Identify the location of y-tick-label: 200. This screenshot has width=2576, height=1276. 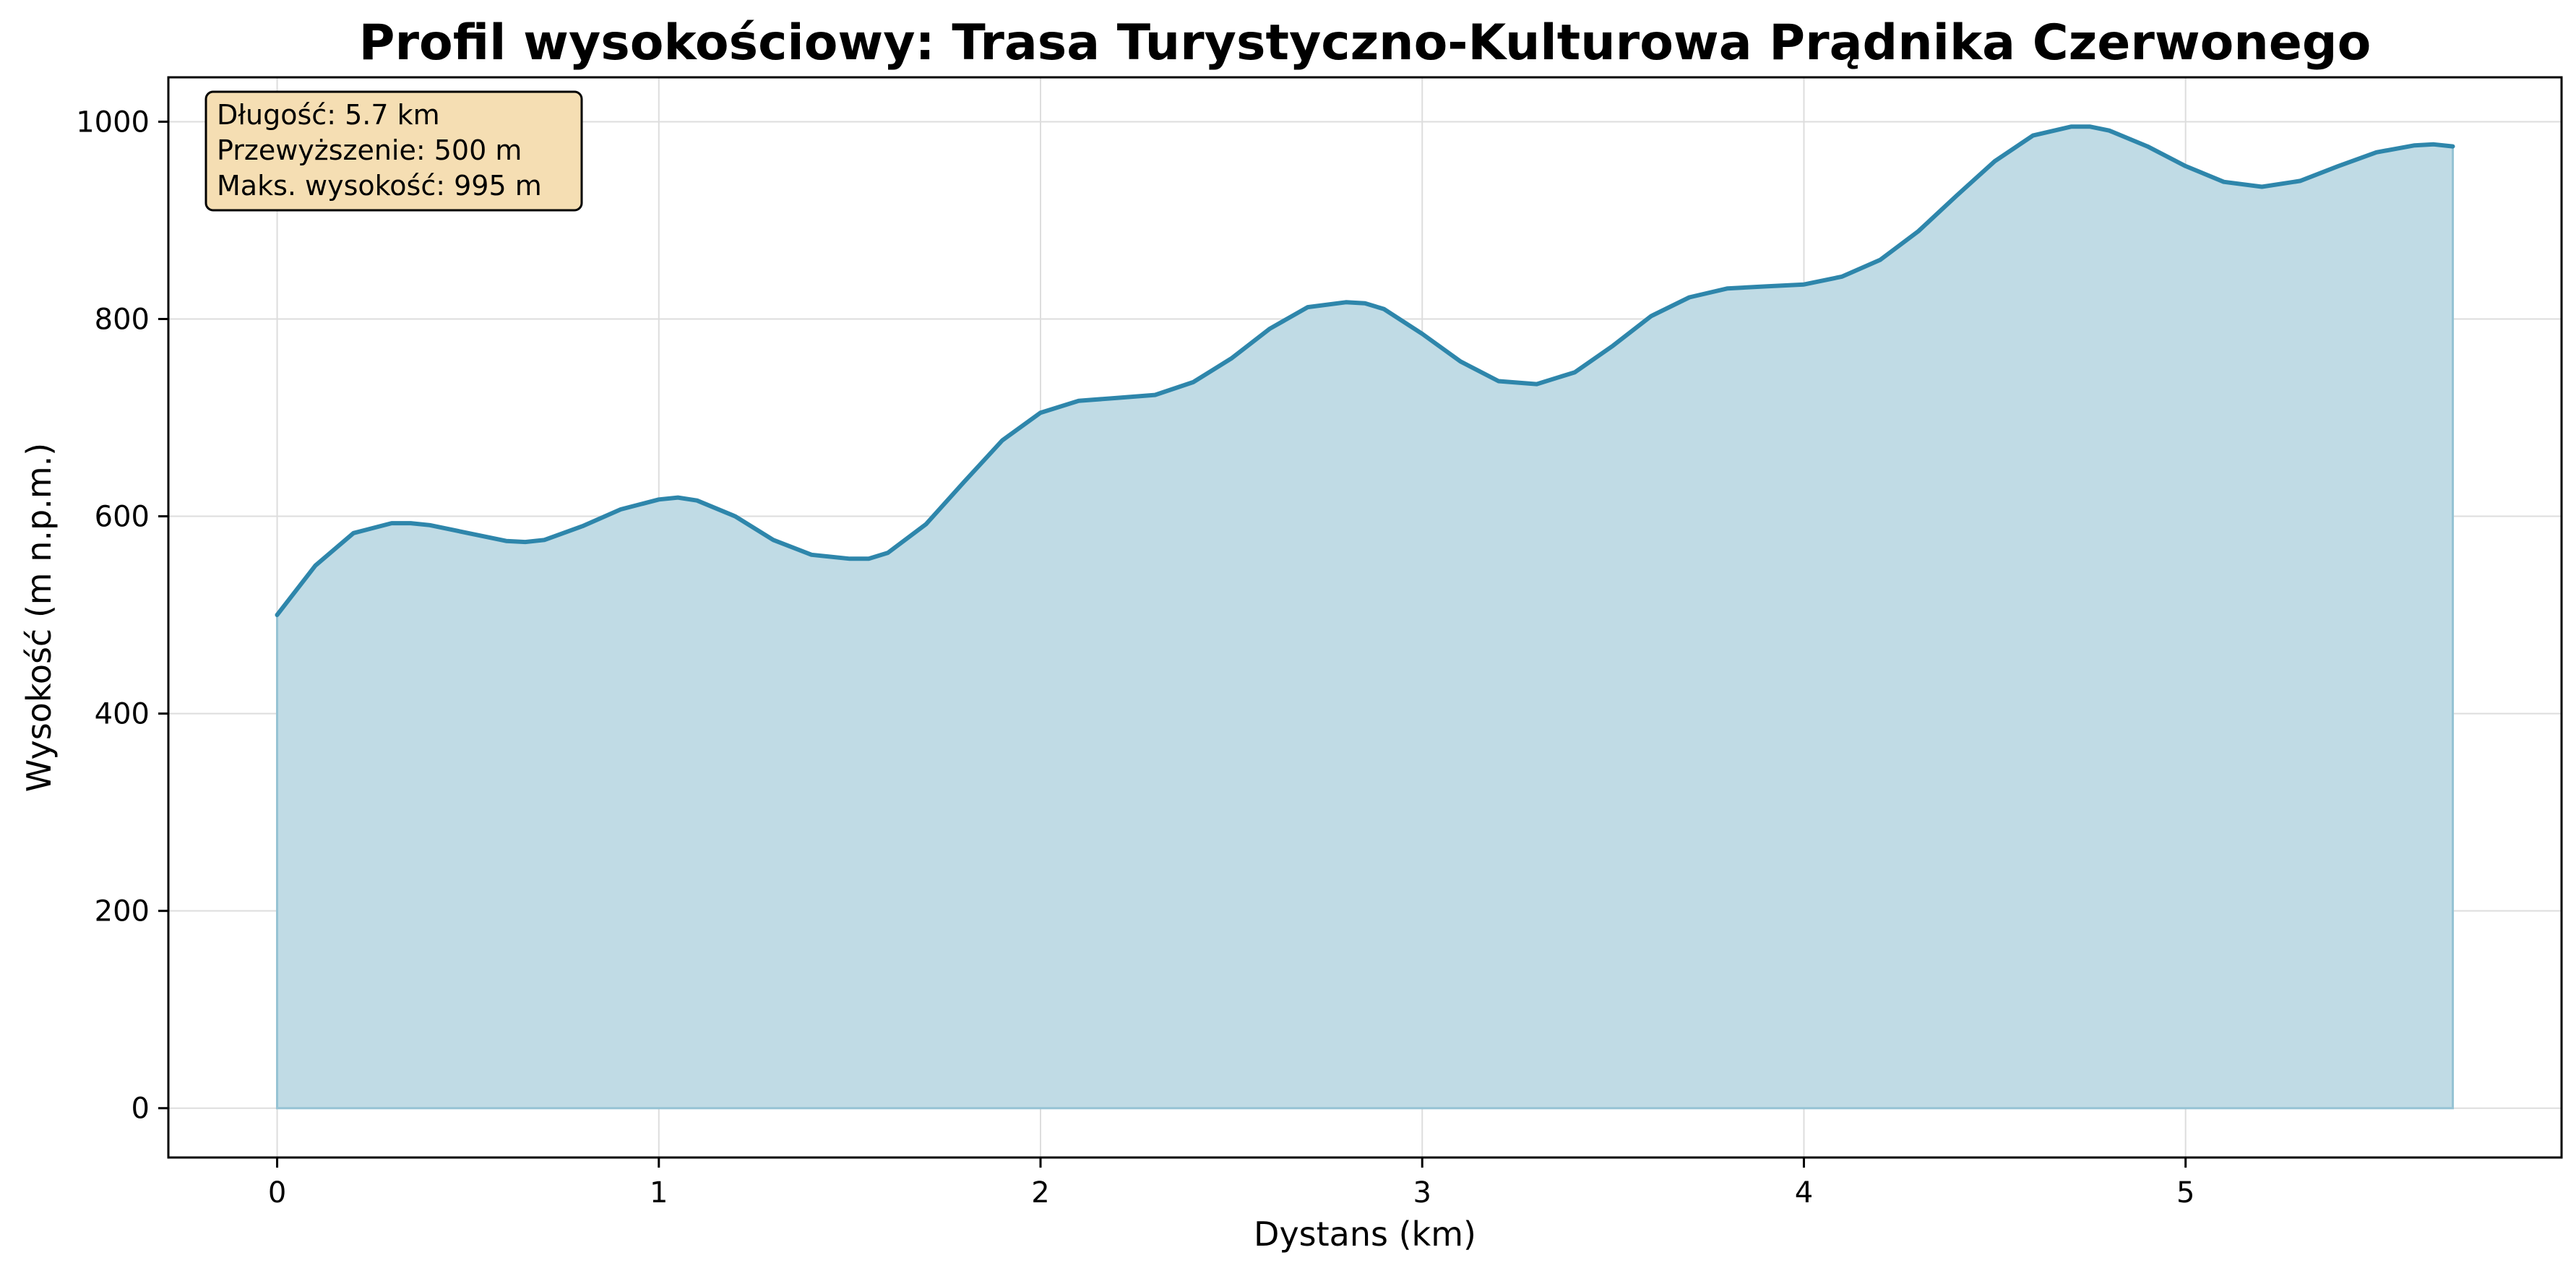
(122, 911).